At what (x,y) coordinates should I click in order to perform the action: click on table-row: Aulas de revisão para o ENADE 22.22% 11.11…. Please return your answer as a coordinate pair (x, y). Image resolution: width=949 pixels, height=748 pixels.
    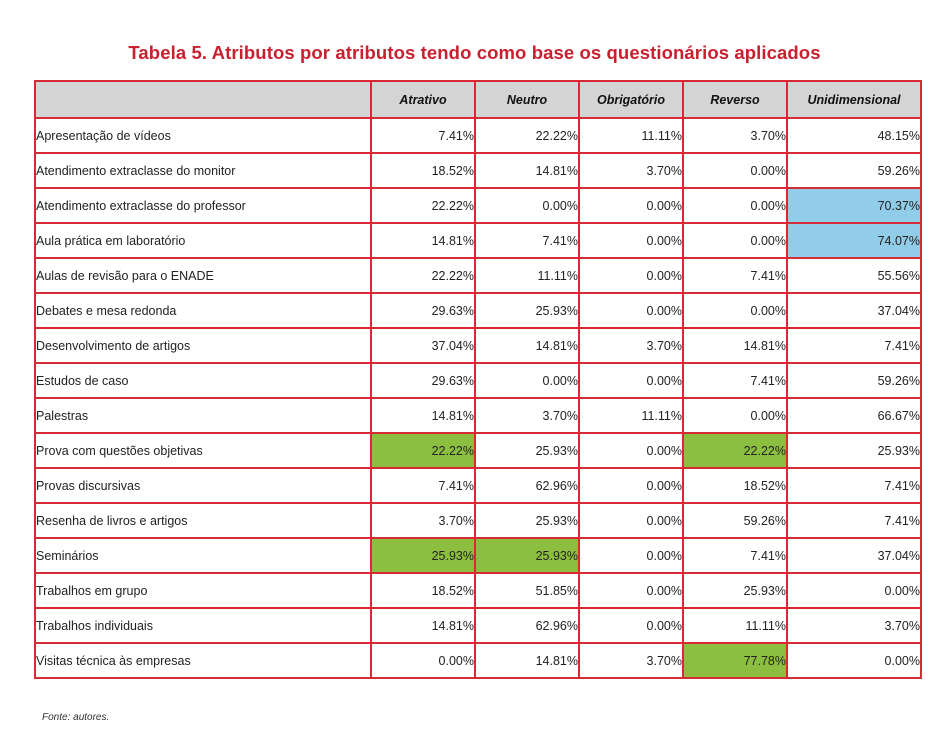
    Looking at the image, I should click on (478, 275).